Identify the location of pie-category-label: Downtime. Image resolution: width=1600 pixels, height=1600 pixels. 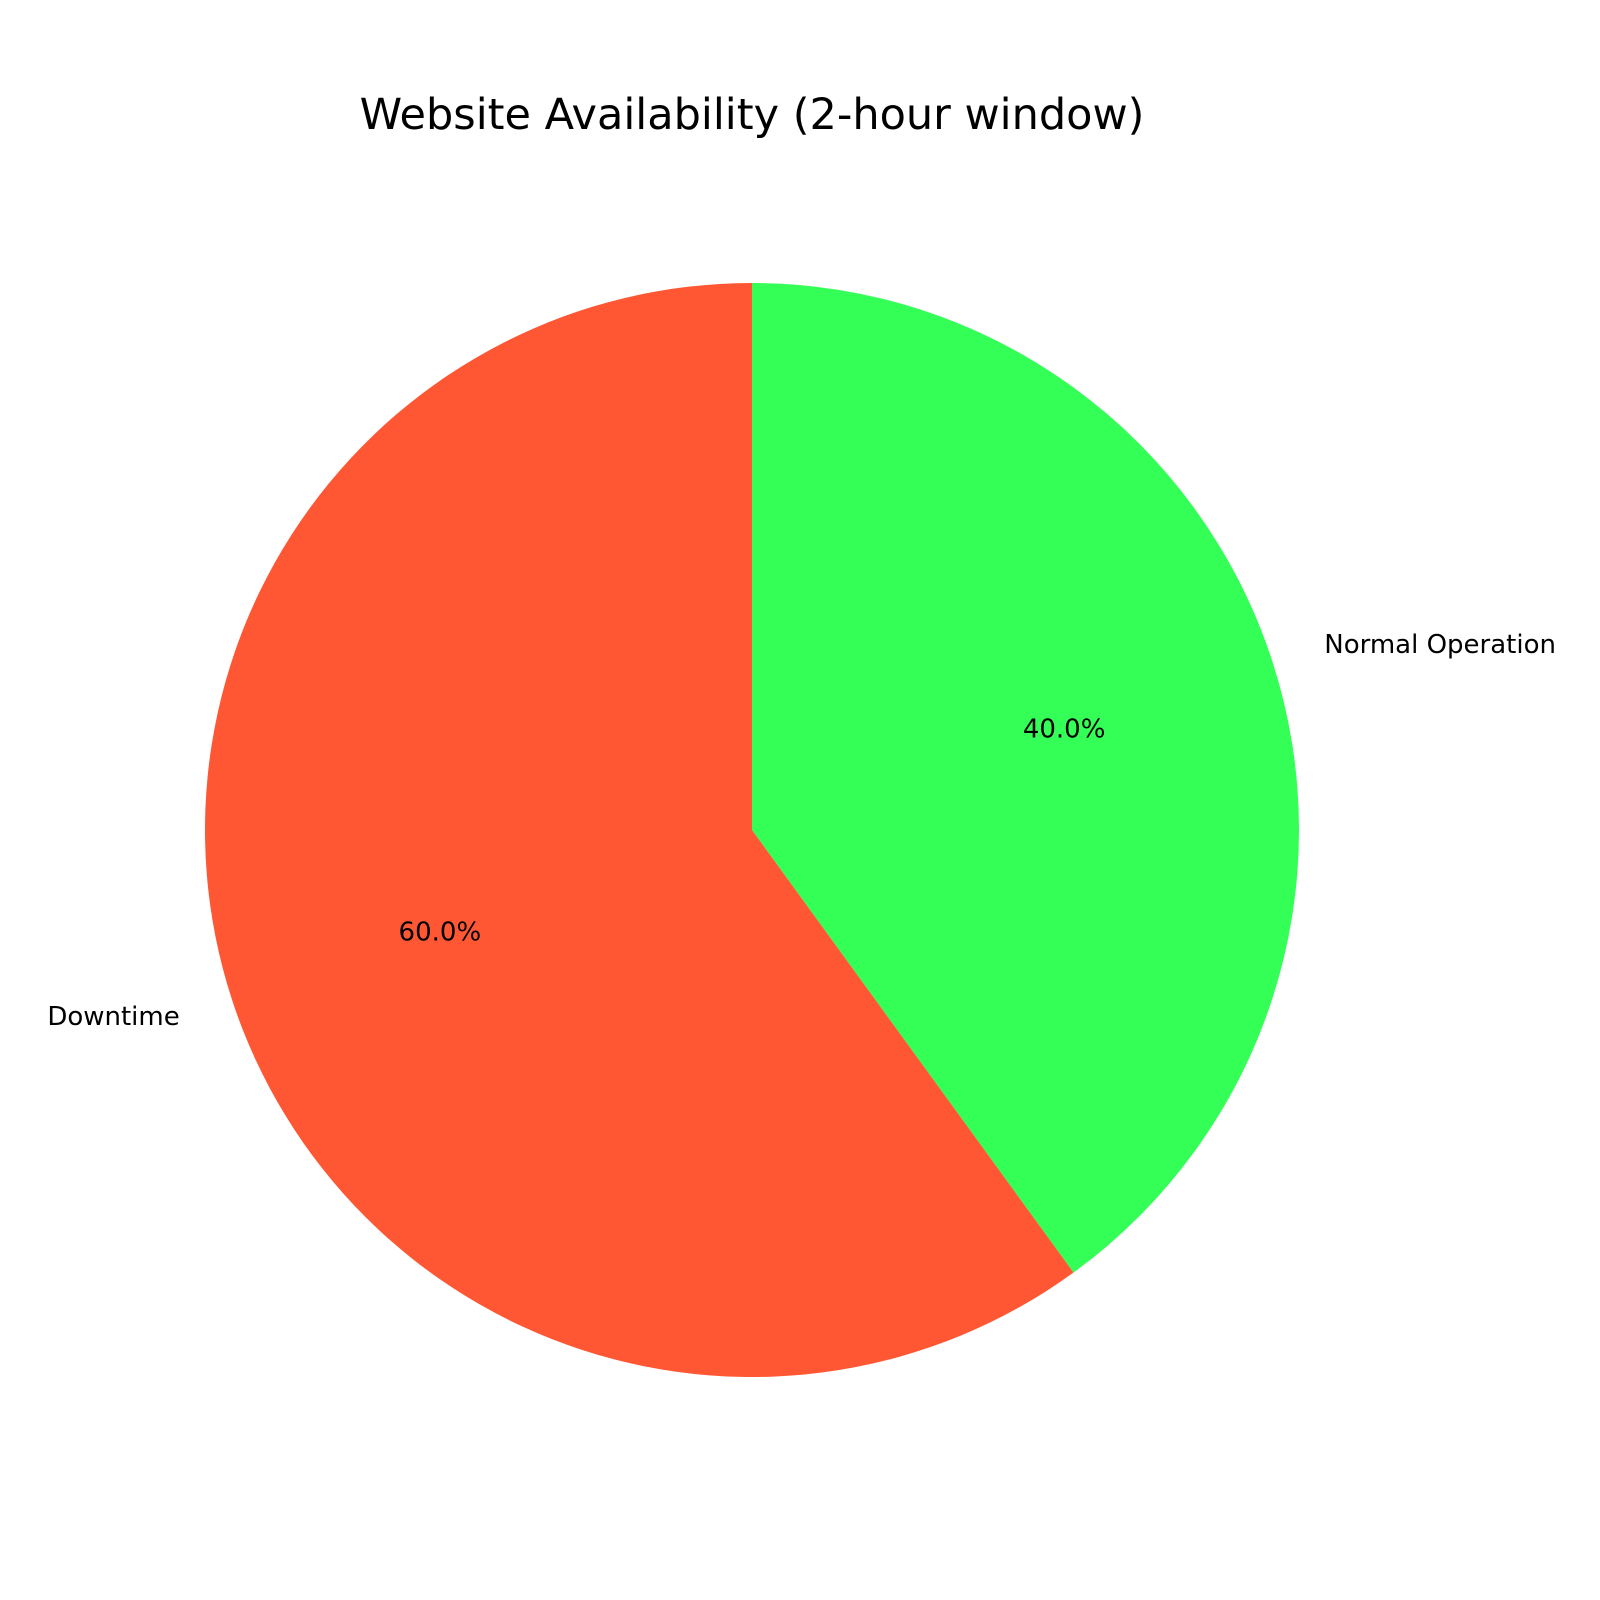
(113, 1017).